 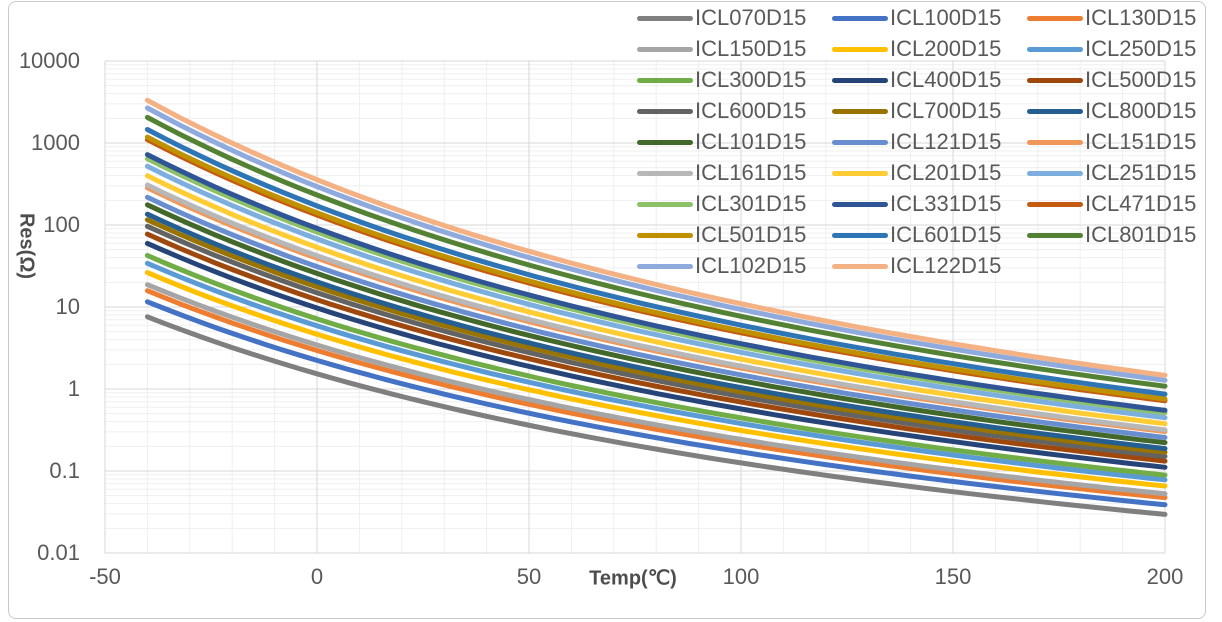 What do you see at coordinates (751, 265) in the screenshot?
I see `legend-label: ICL102D15` at bounding box center [751, 265].